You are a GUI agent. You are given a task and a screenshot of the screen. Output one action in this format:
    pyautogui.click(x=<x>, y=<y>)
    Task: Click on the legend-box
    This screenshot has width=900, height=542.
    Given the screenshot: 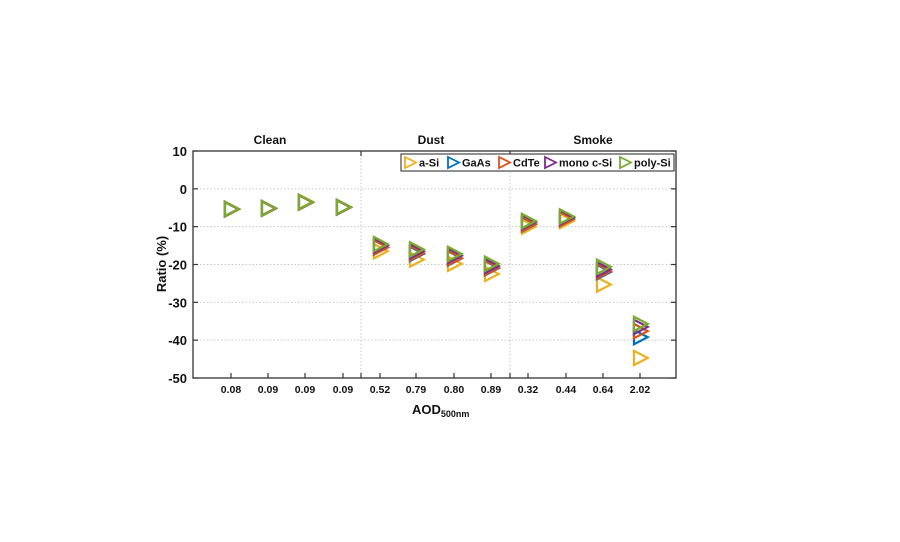 What is the action you would take?
    pyautogui.click(x=537, y=162)
    